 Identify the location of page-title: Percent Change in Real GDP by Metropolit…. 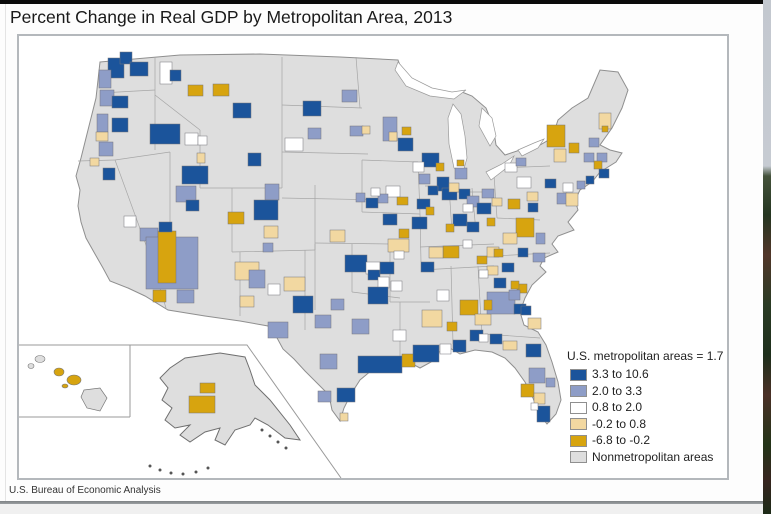
(231, 17).